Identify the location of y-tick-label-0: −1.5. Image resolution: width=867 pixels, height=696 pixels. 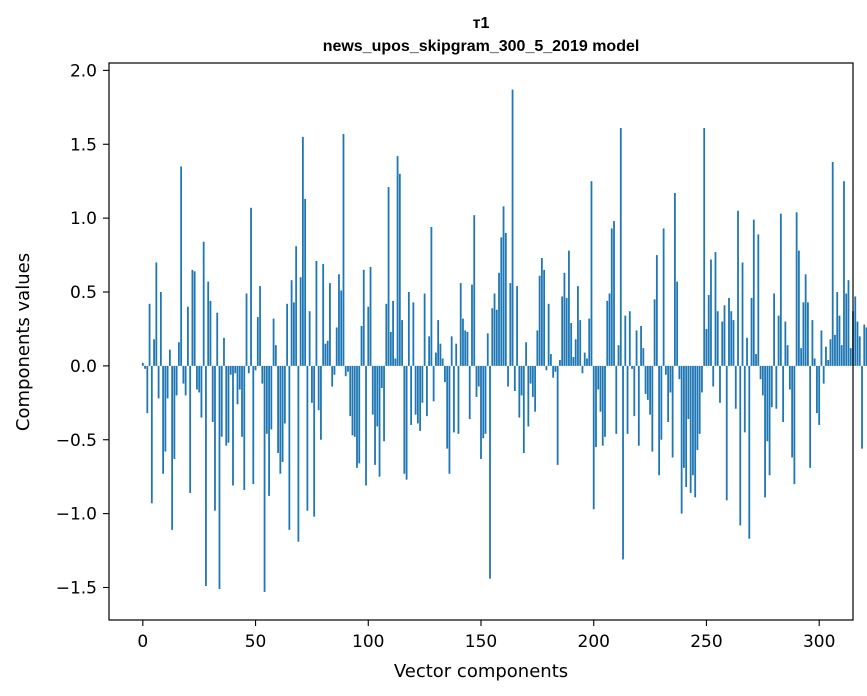
(76, 588).